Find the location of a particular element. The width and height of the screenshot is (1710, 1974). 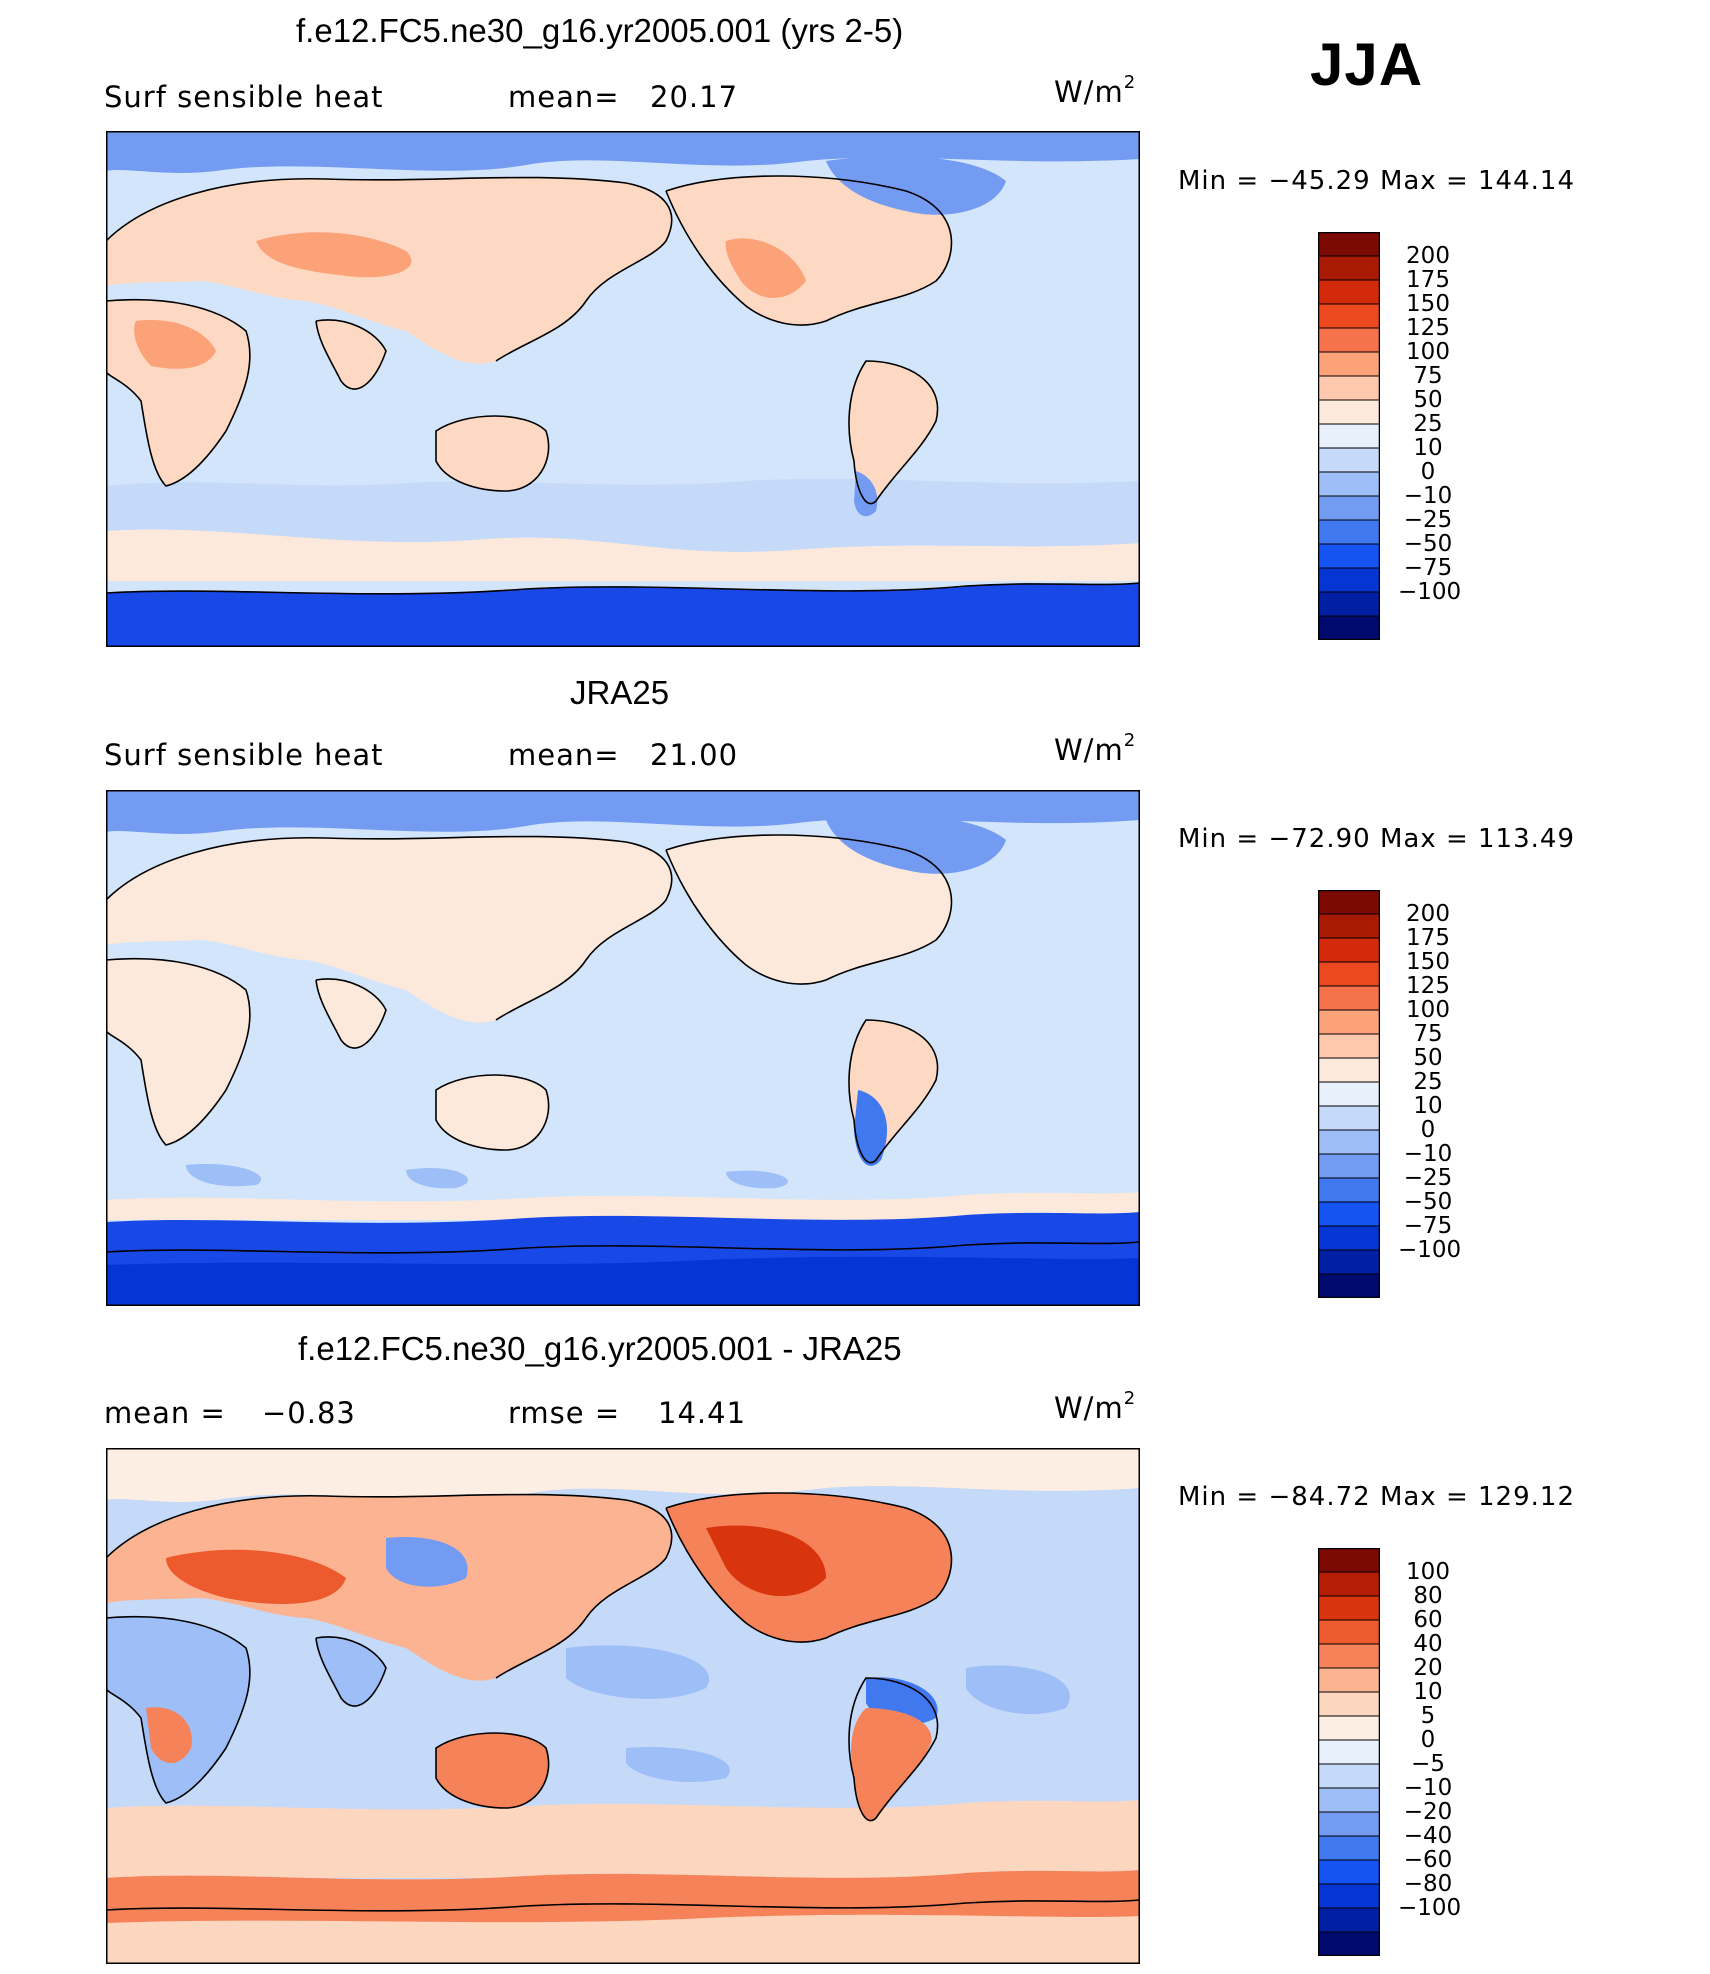

arctic-band is located at coordinates (623, 1475).